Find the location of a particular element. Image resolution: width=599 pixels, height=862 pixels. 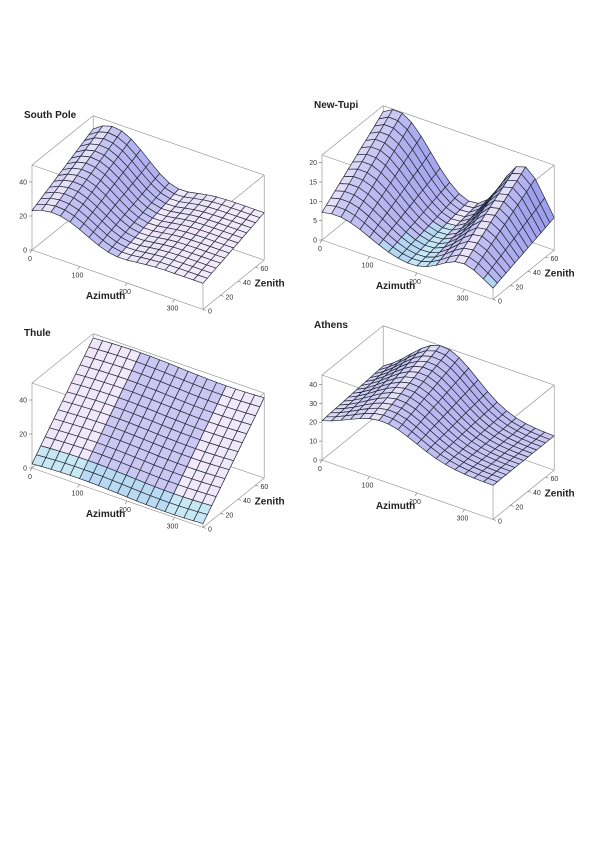

surface-plot-2: 0 20 40 0 100 200 300 0 20 40 60 Azimuth Zenith Thule is located at coordinates (151, 430).